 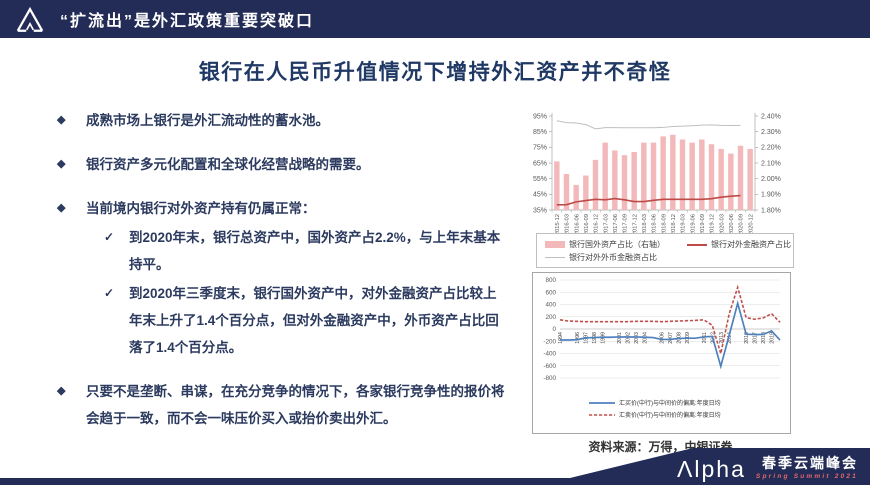 What do you see at coordinates (771, 116) in the screenshot?
I see `svg-text: 2.40%` at bounding box center [771, 116].